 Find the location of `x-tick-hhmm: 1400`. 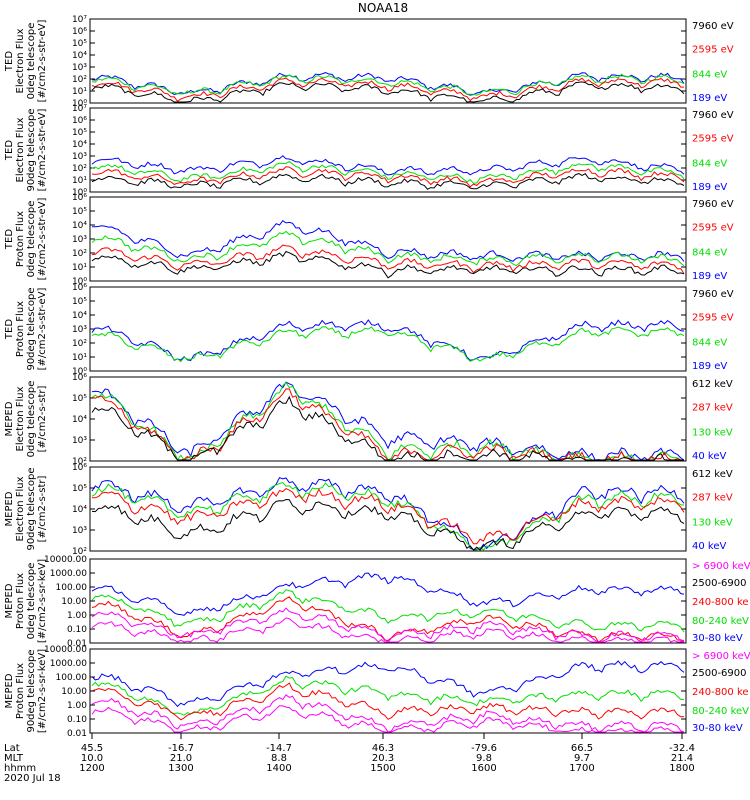

x-tick-hhmm: 1400 is located at coordinates (278, 768).